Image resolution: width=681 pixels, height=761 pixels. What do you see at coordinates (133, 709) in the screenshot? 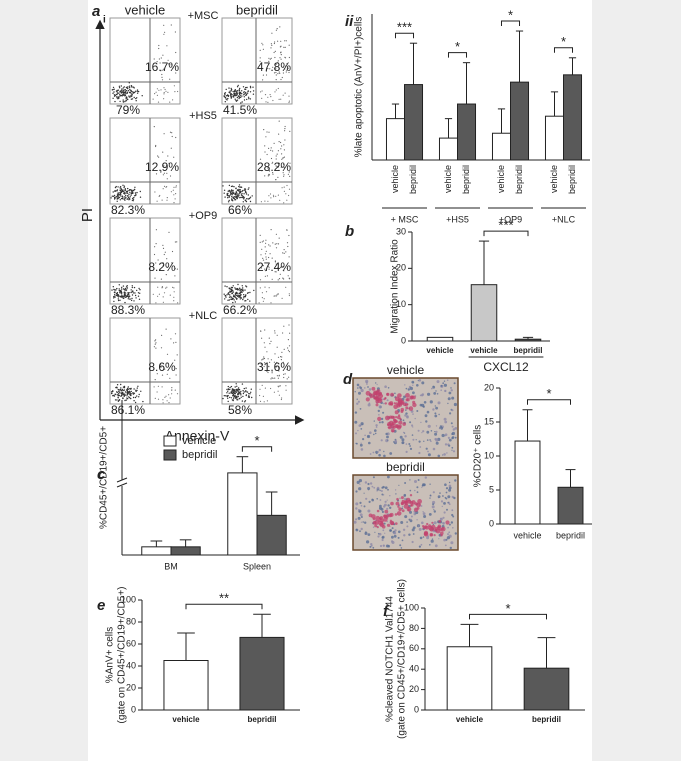
I see `y-tick-label: 0` at bounding box center [133, 709].